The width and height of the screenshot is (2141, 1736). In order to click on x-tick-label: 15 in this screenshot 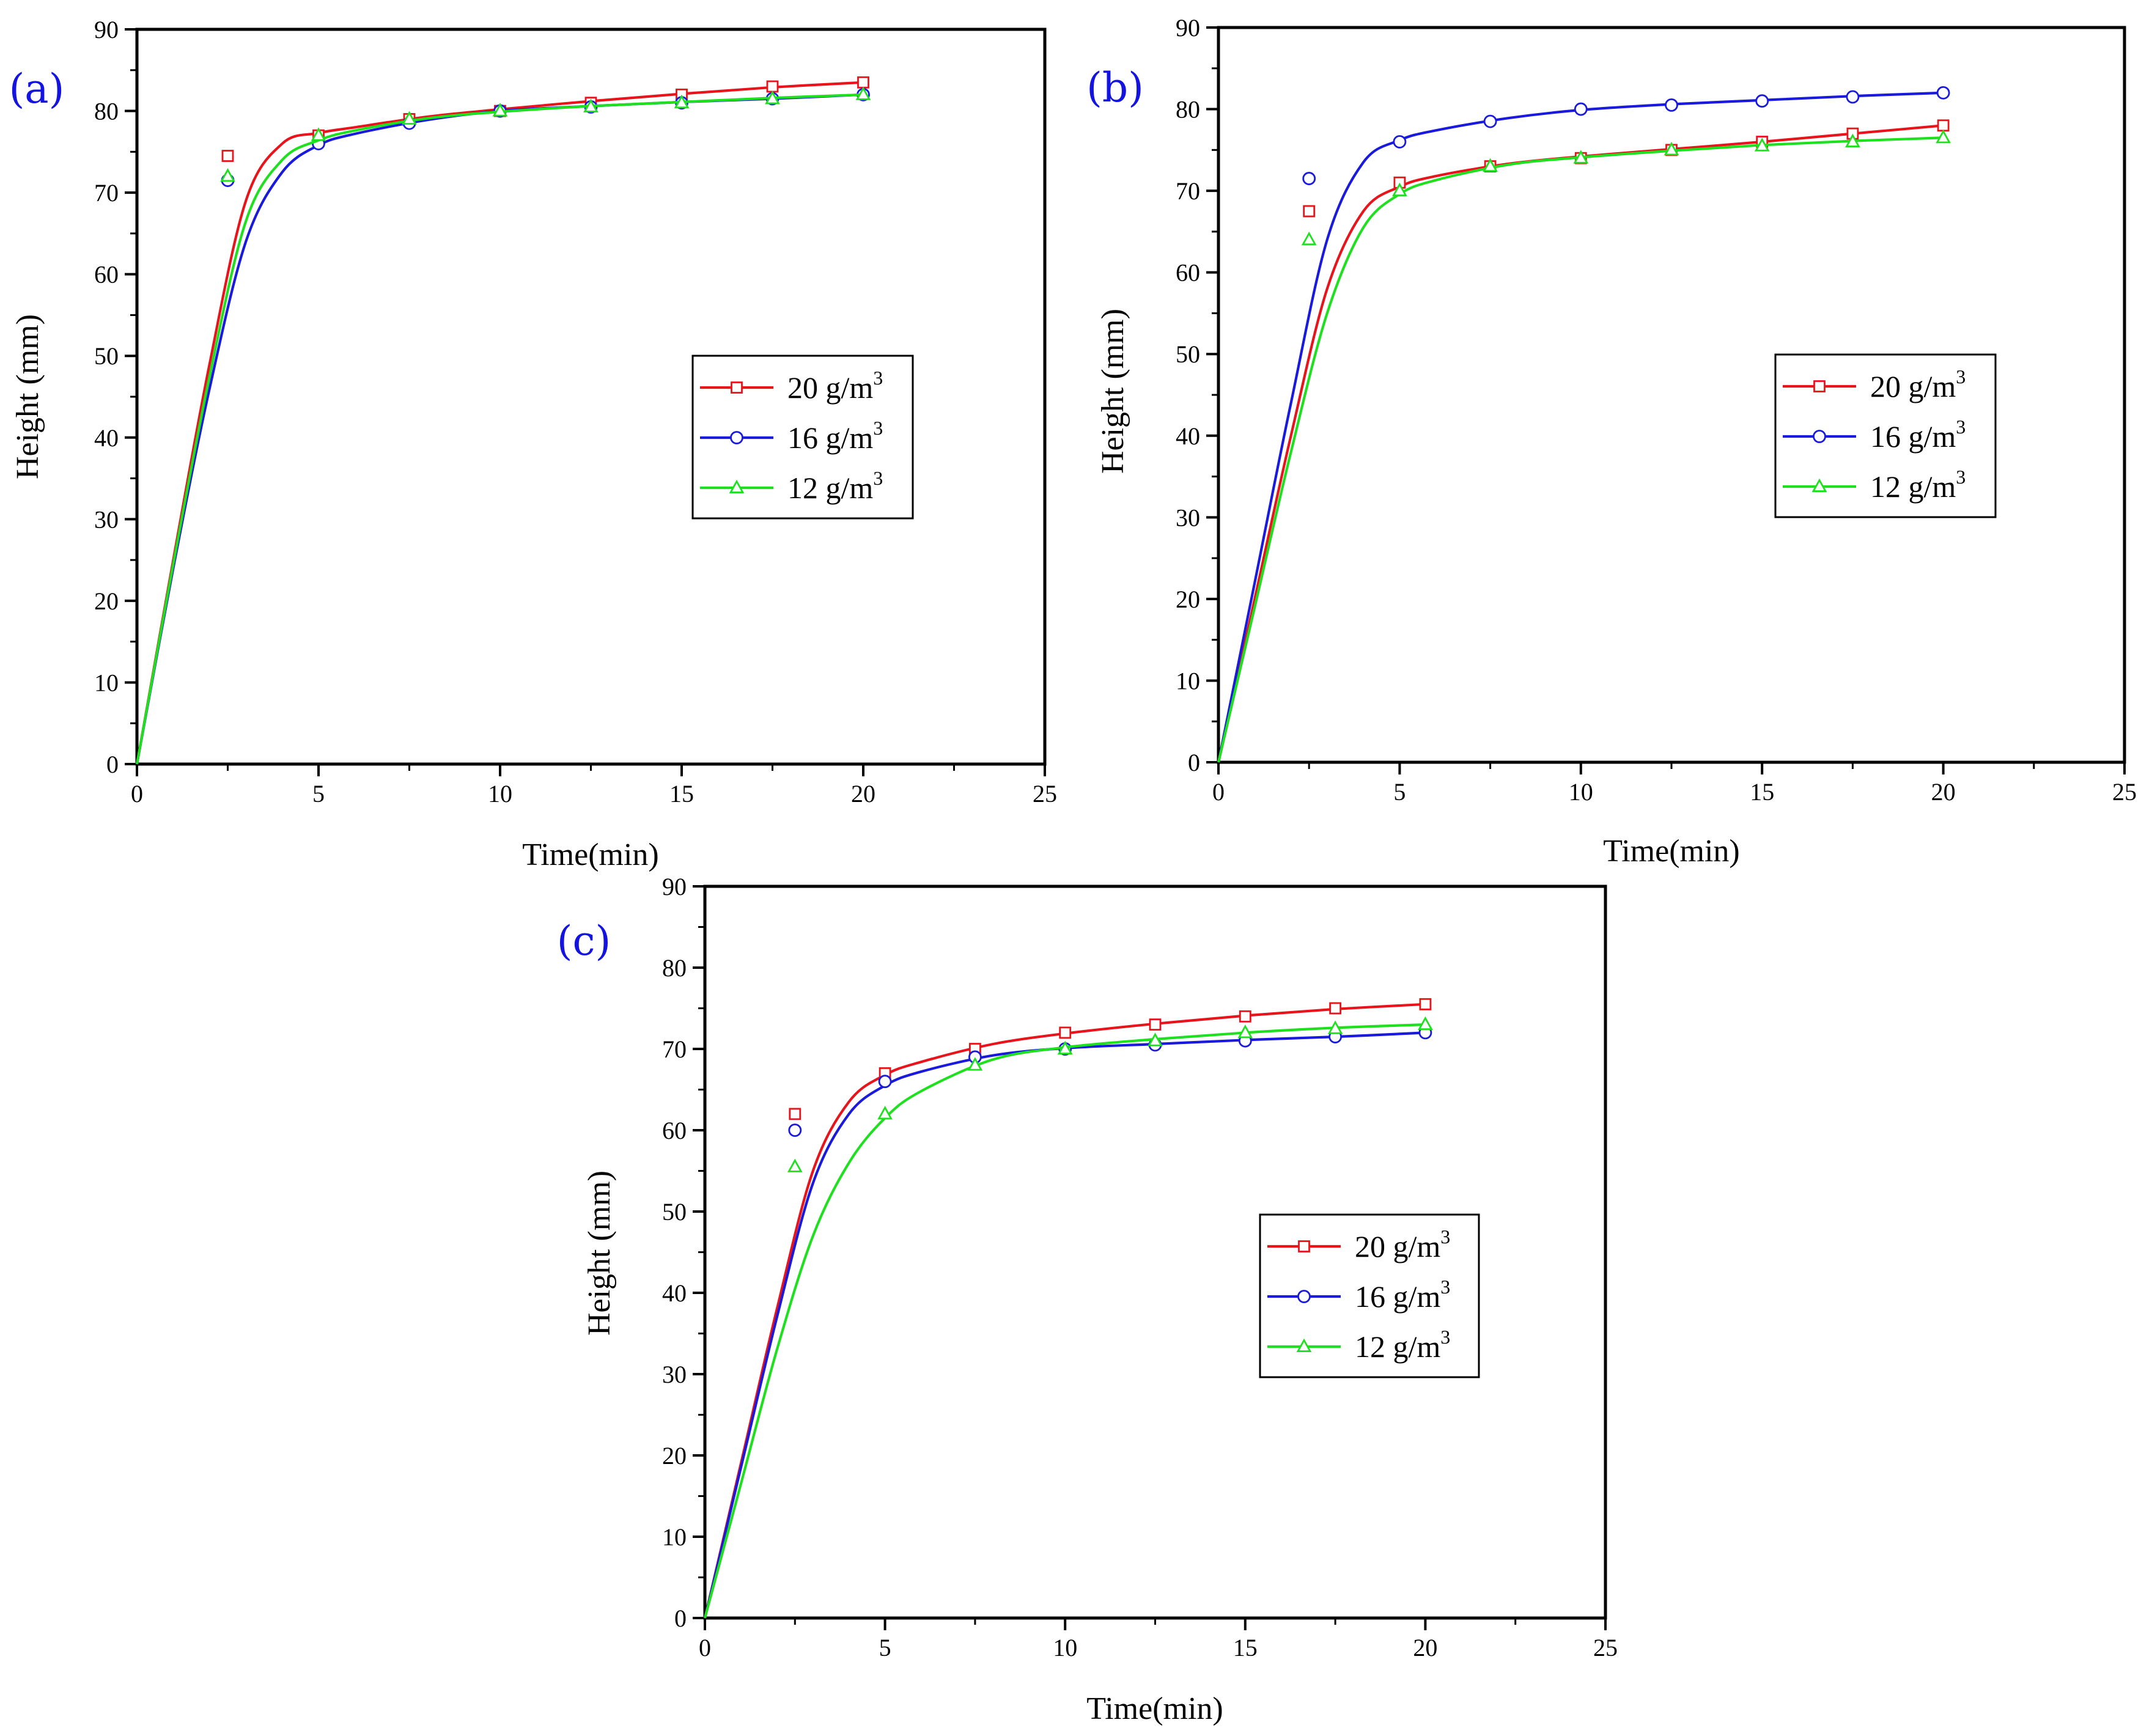, I will do `click(682, 793)`.